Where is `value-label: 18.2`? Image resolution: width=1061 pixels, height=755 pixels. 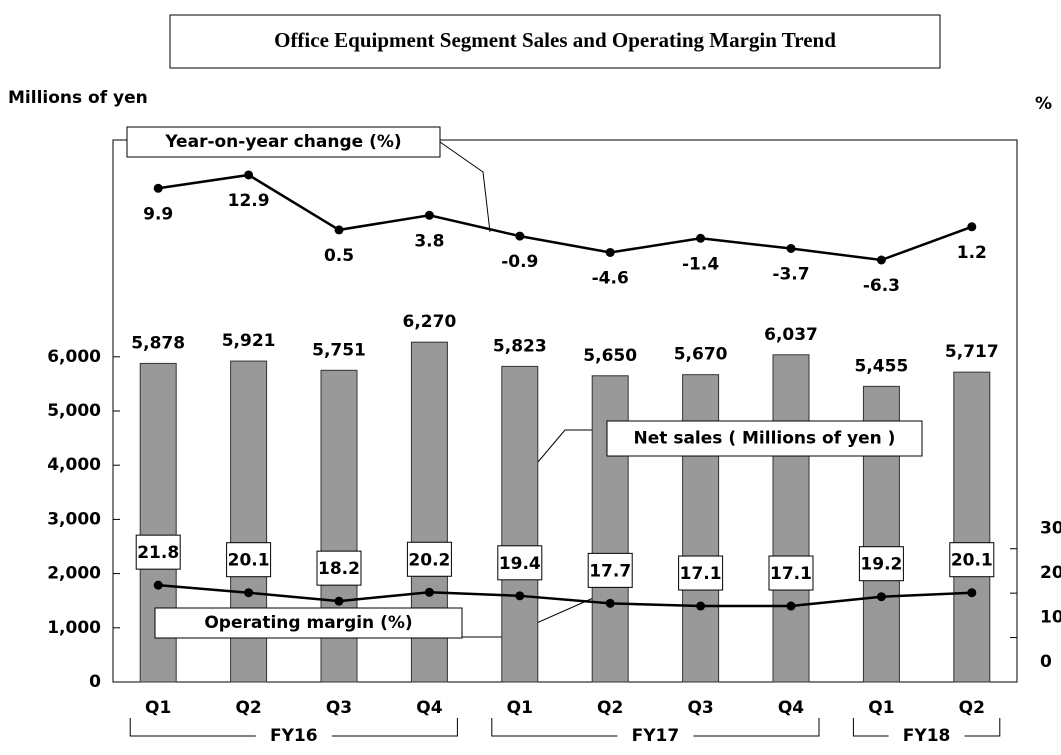 value-label: 18.2 is located at coordinates (339, 569).